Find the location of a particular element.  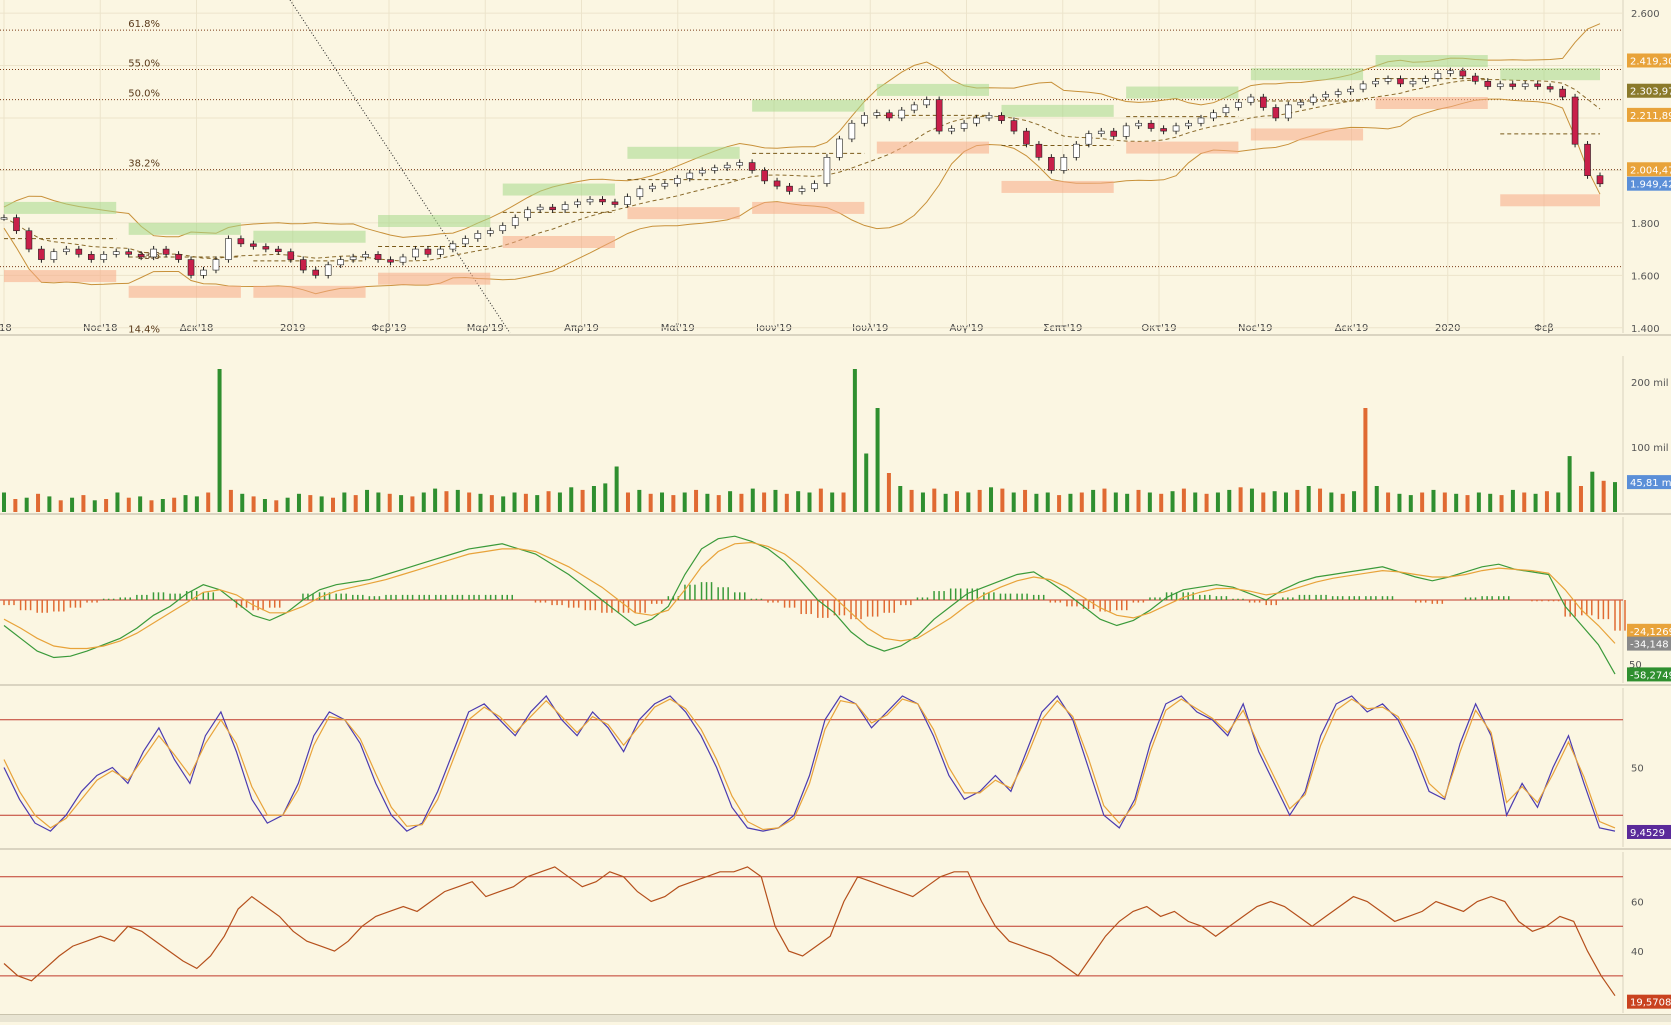

fibonacci-level-label: 55.0% is located at coordinates (144, 63).